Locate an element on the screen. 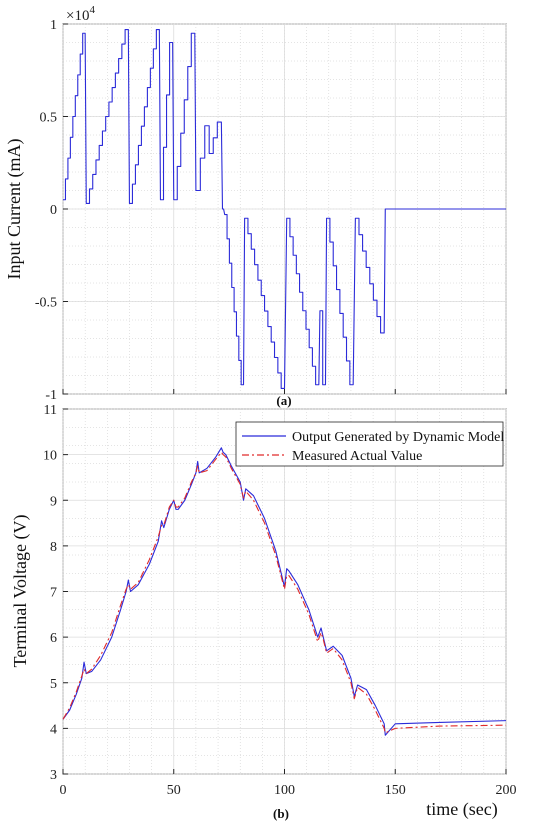 Image resolution: width=550 pixels, height=825 pixels. panel-b-y-tick-label: 9 is located at coordinates (53, 501).